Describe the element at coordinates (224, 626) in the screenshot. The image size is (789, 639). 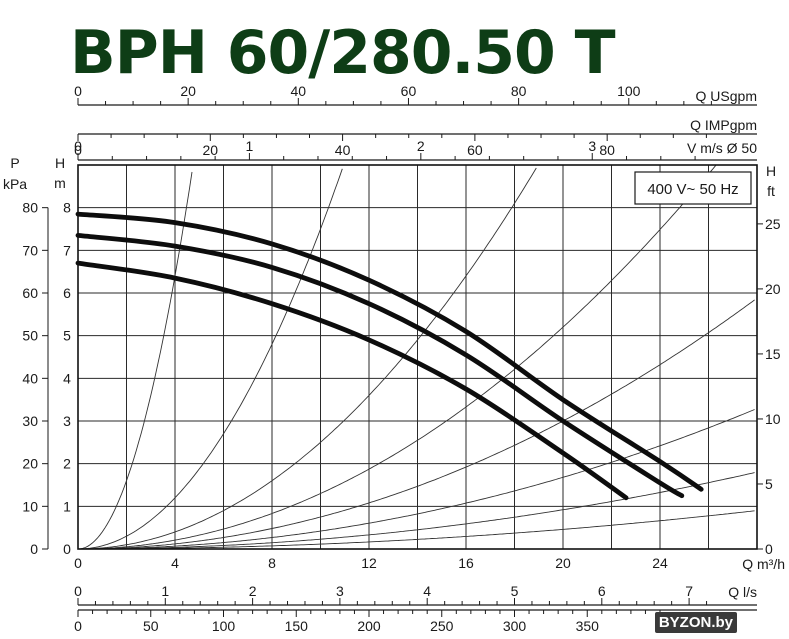
I see `q-lmin-axis-tick-label: 100` at that location.